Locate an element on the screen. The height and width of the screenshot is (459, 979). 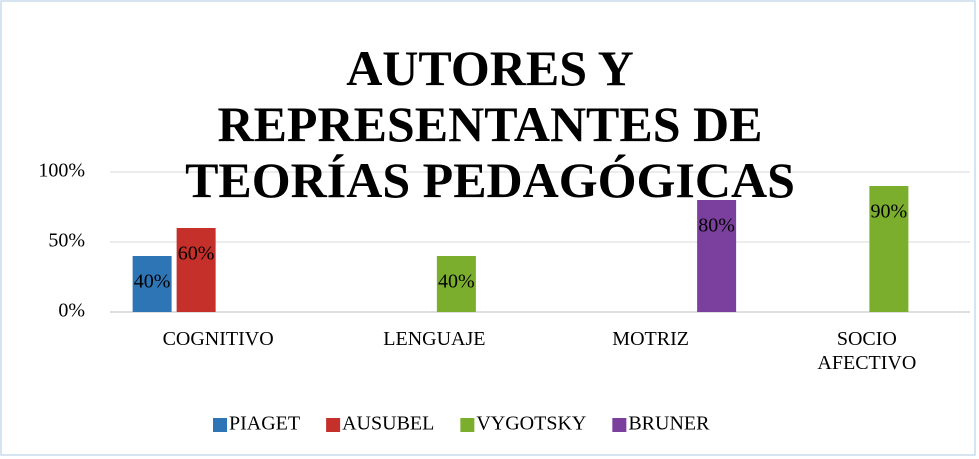
data-label: 90% is located at coordinates (889, 212).